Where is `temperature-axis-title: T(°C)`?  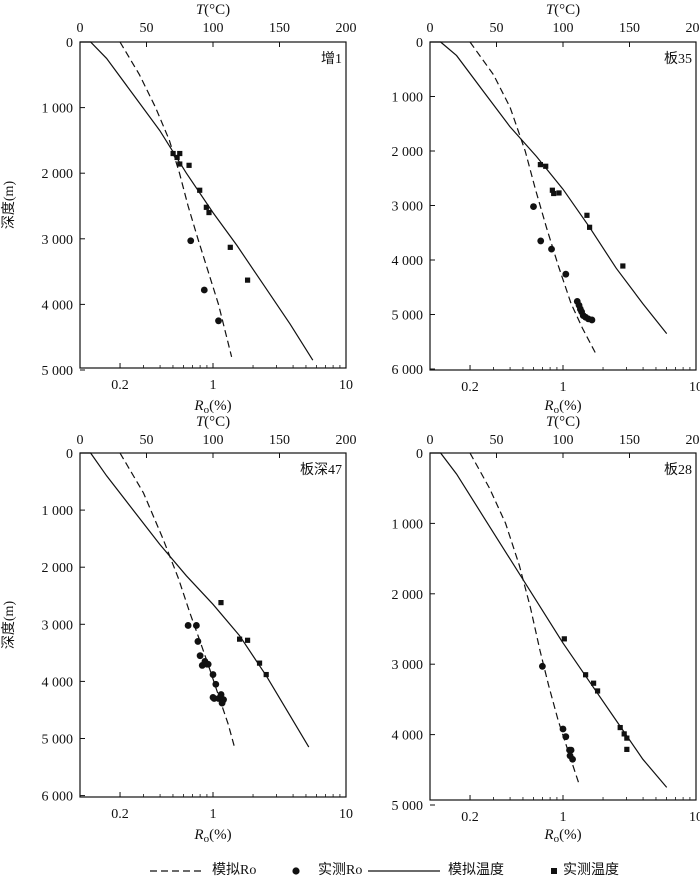
temperature-axis-title: T(°C) is located at coordinates (563, 422).